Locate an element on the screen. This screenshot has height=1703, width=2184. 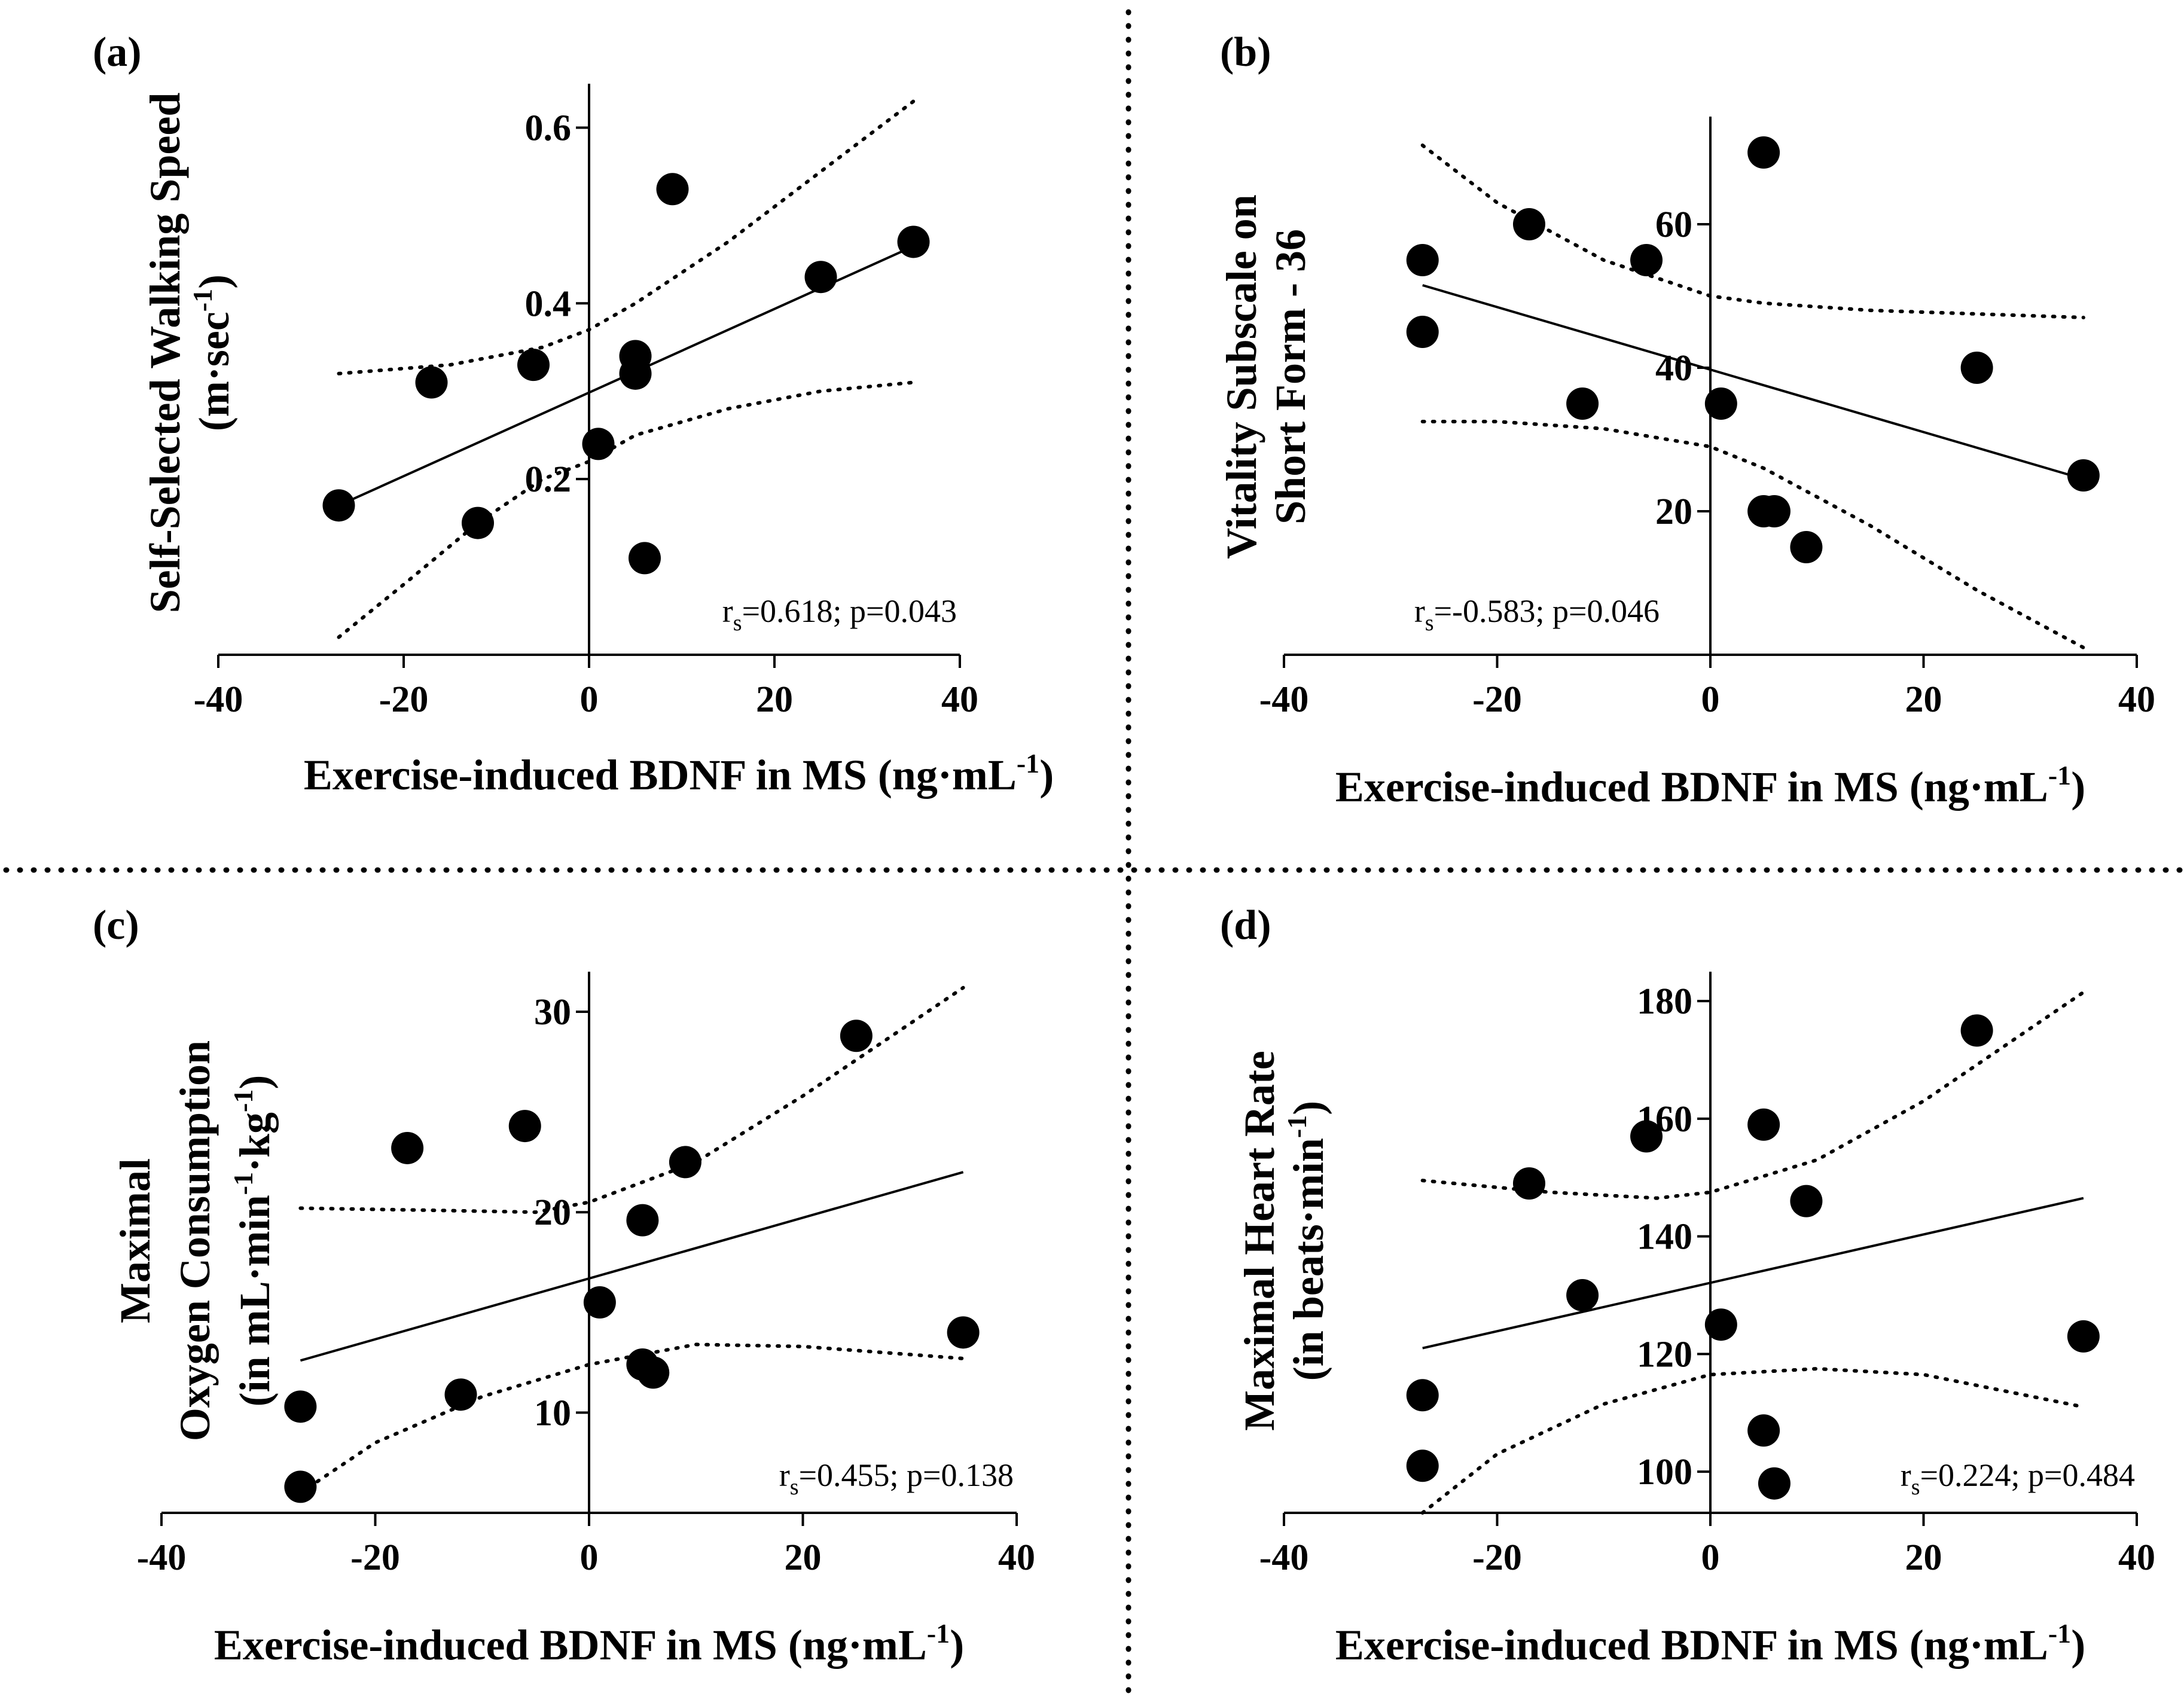
y-axis-title-text: (in mL·min is located at coordinates (255, 1300).